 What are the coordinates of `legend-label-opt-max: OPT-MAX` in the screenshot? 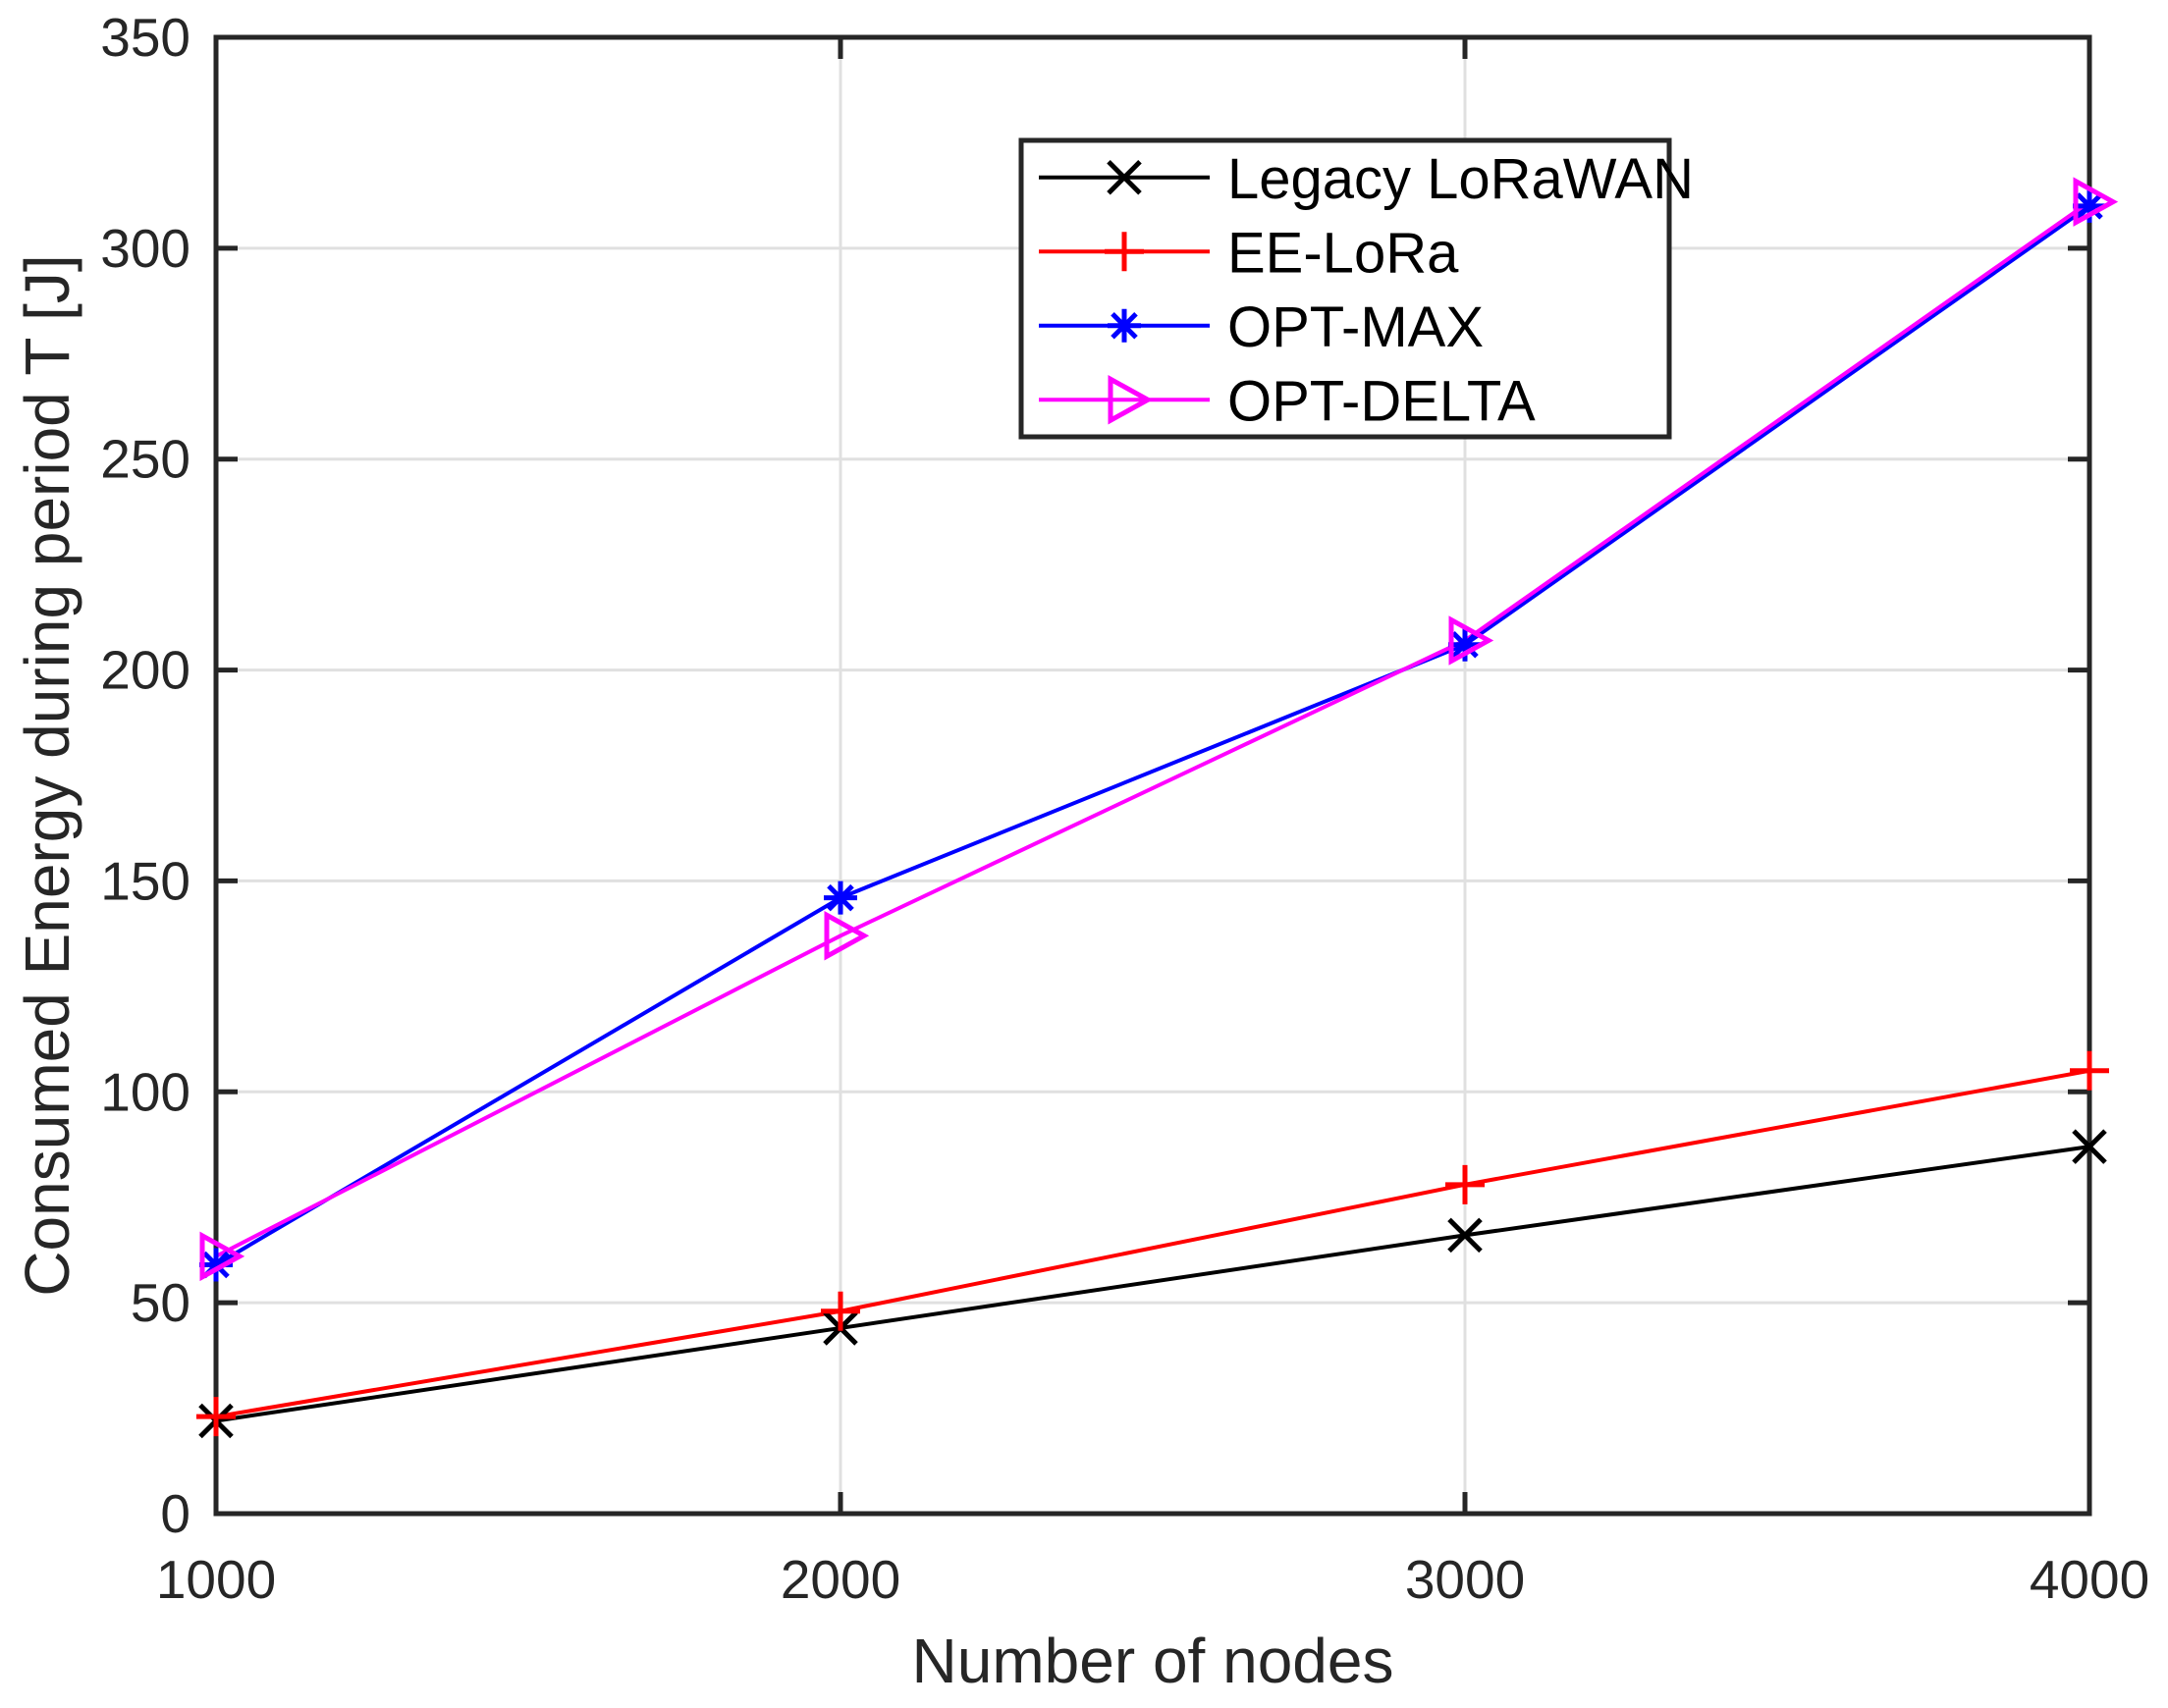 It's located at (1355, 327).